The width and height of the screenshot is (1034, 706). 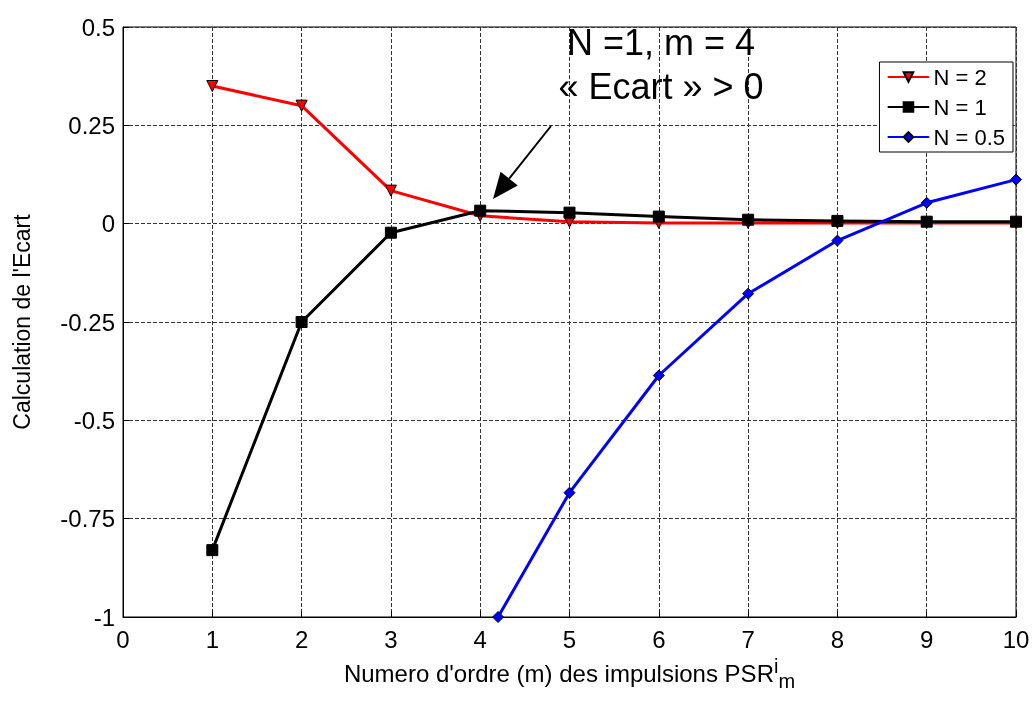 What do you see at coordinates (301, 639) in the screenshot?
I see `x-tick-label: 2` at bounding box center [301, 639].